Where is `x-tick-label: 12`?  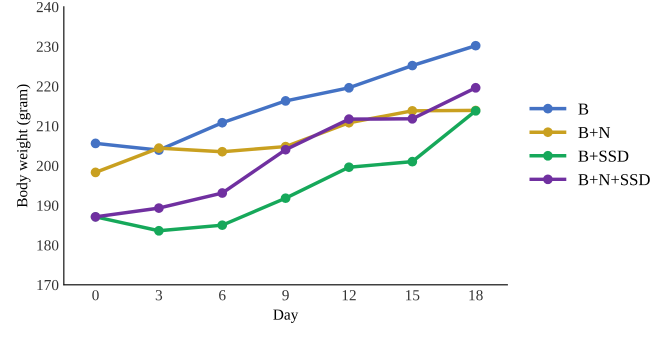
x-tick-label: 12 is located at coordinates (349, 295).